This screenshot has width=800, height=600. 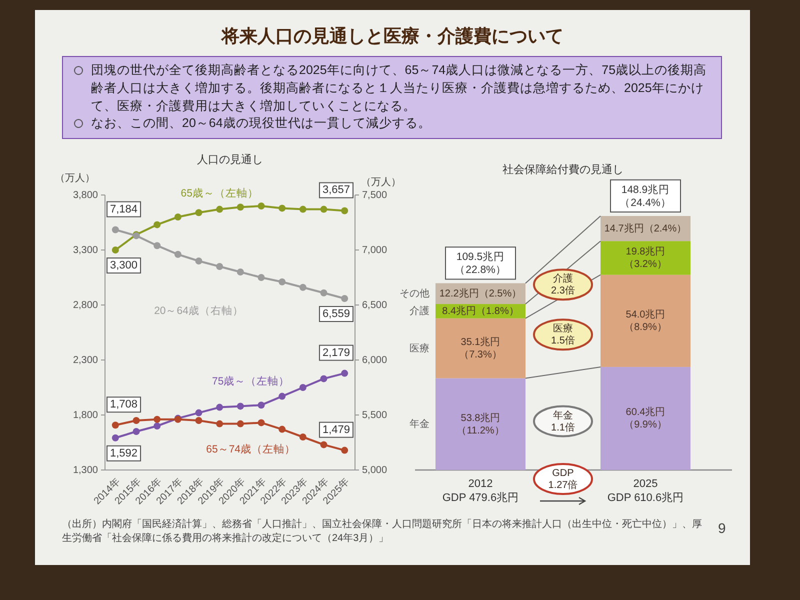 What do you see at coordinates (563, 284) in the screenshot?
I see `annotation: 介護 2.3倍` at bounding box center [563, 284].